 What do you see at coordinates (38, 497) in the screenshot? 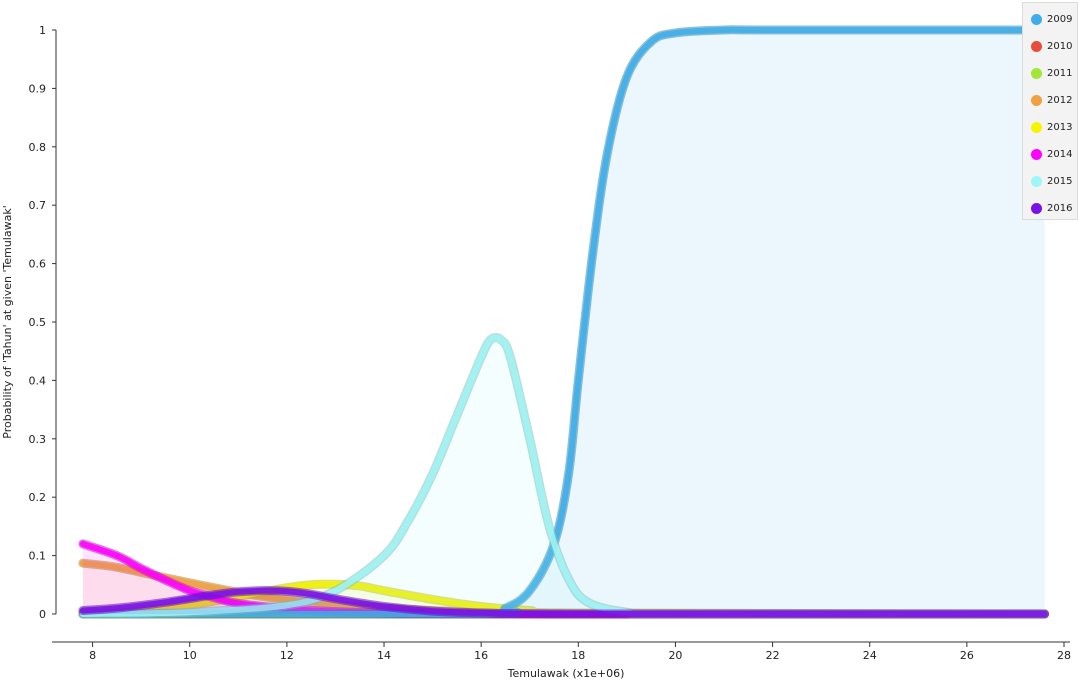
I see `y-tick-label: 0.2` at bounding box center [38, 497].